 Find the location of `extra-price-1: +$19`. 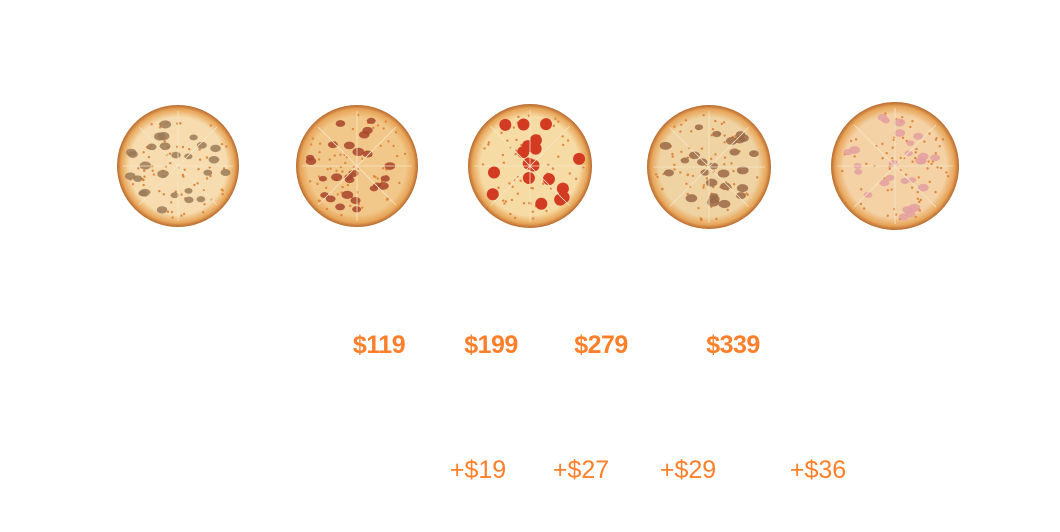

extra-price-1: +$19 is located at coordinates (478, 470).